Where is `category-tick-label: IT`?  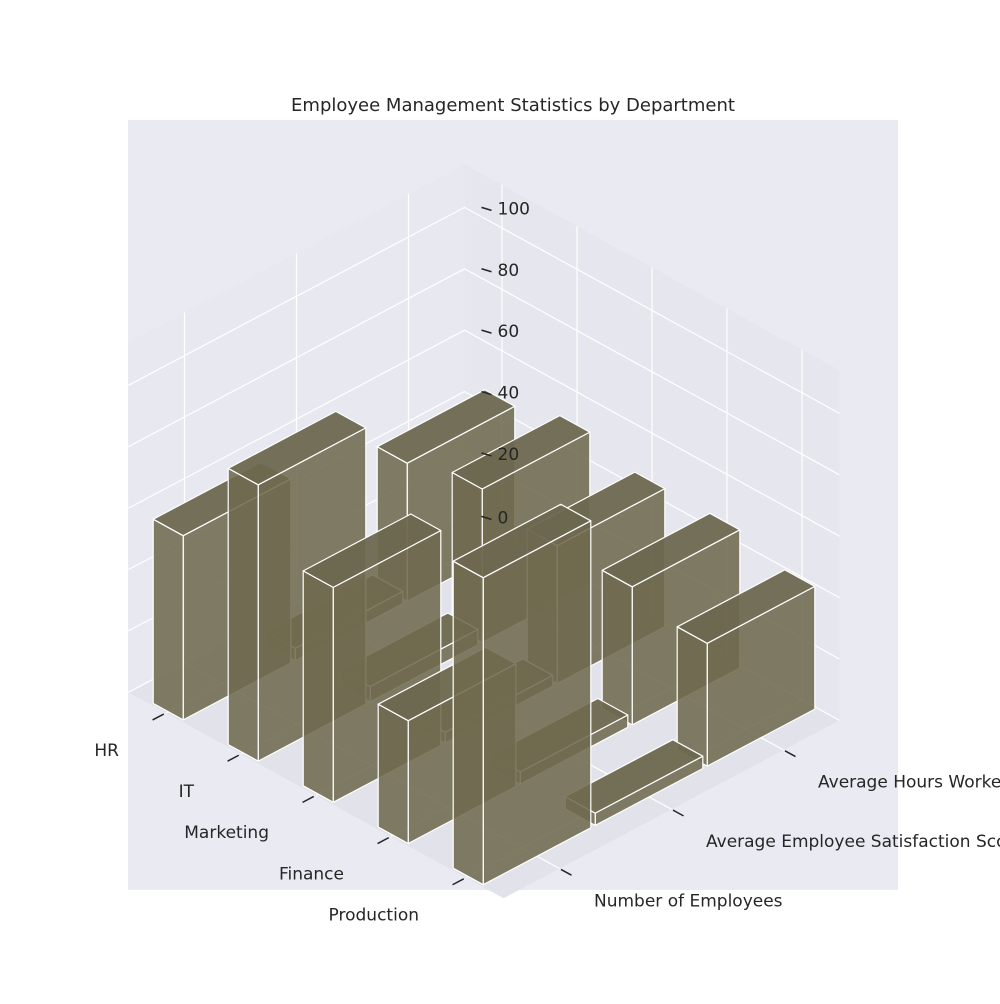
category-tick-label: IT is located at coordinates (187, 792).